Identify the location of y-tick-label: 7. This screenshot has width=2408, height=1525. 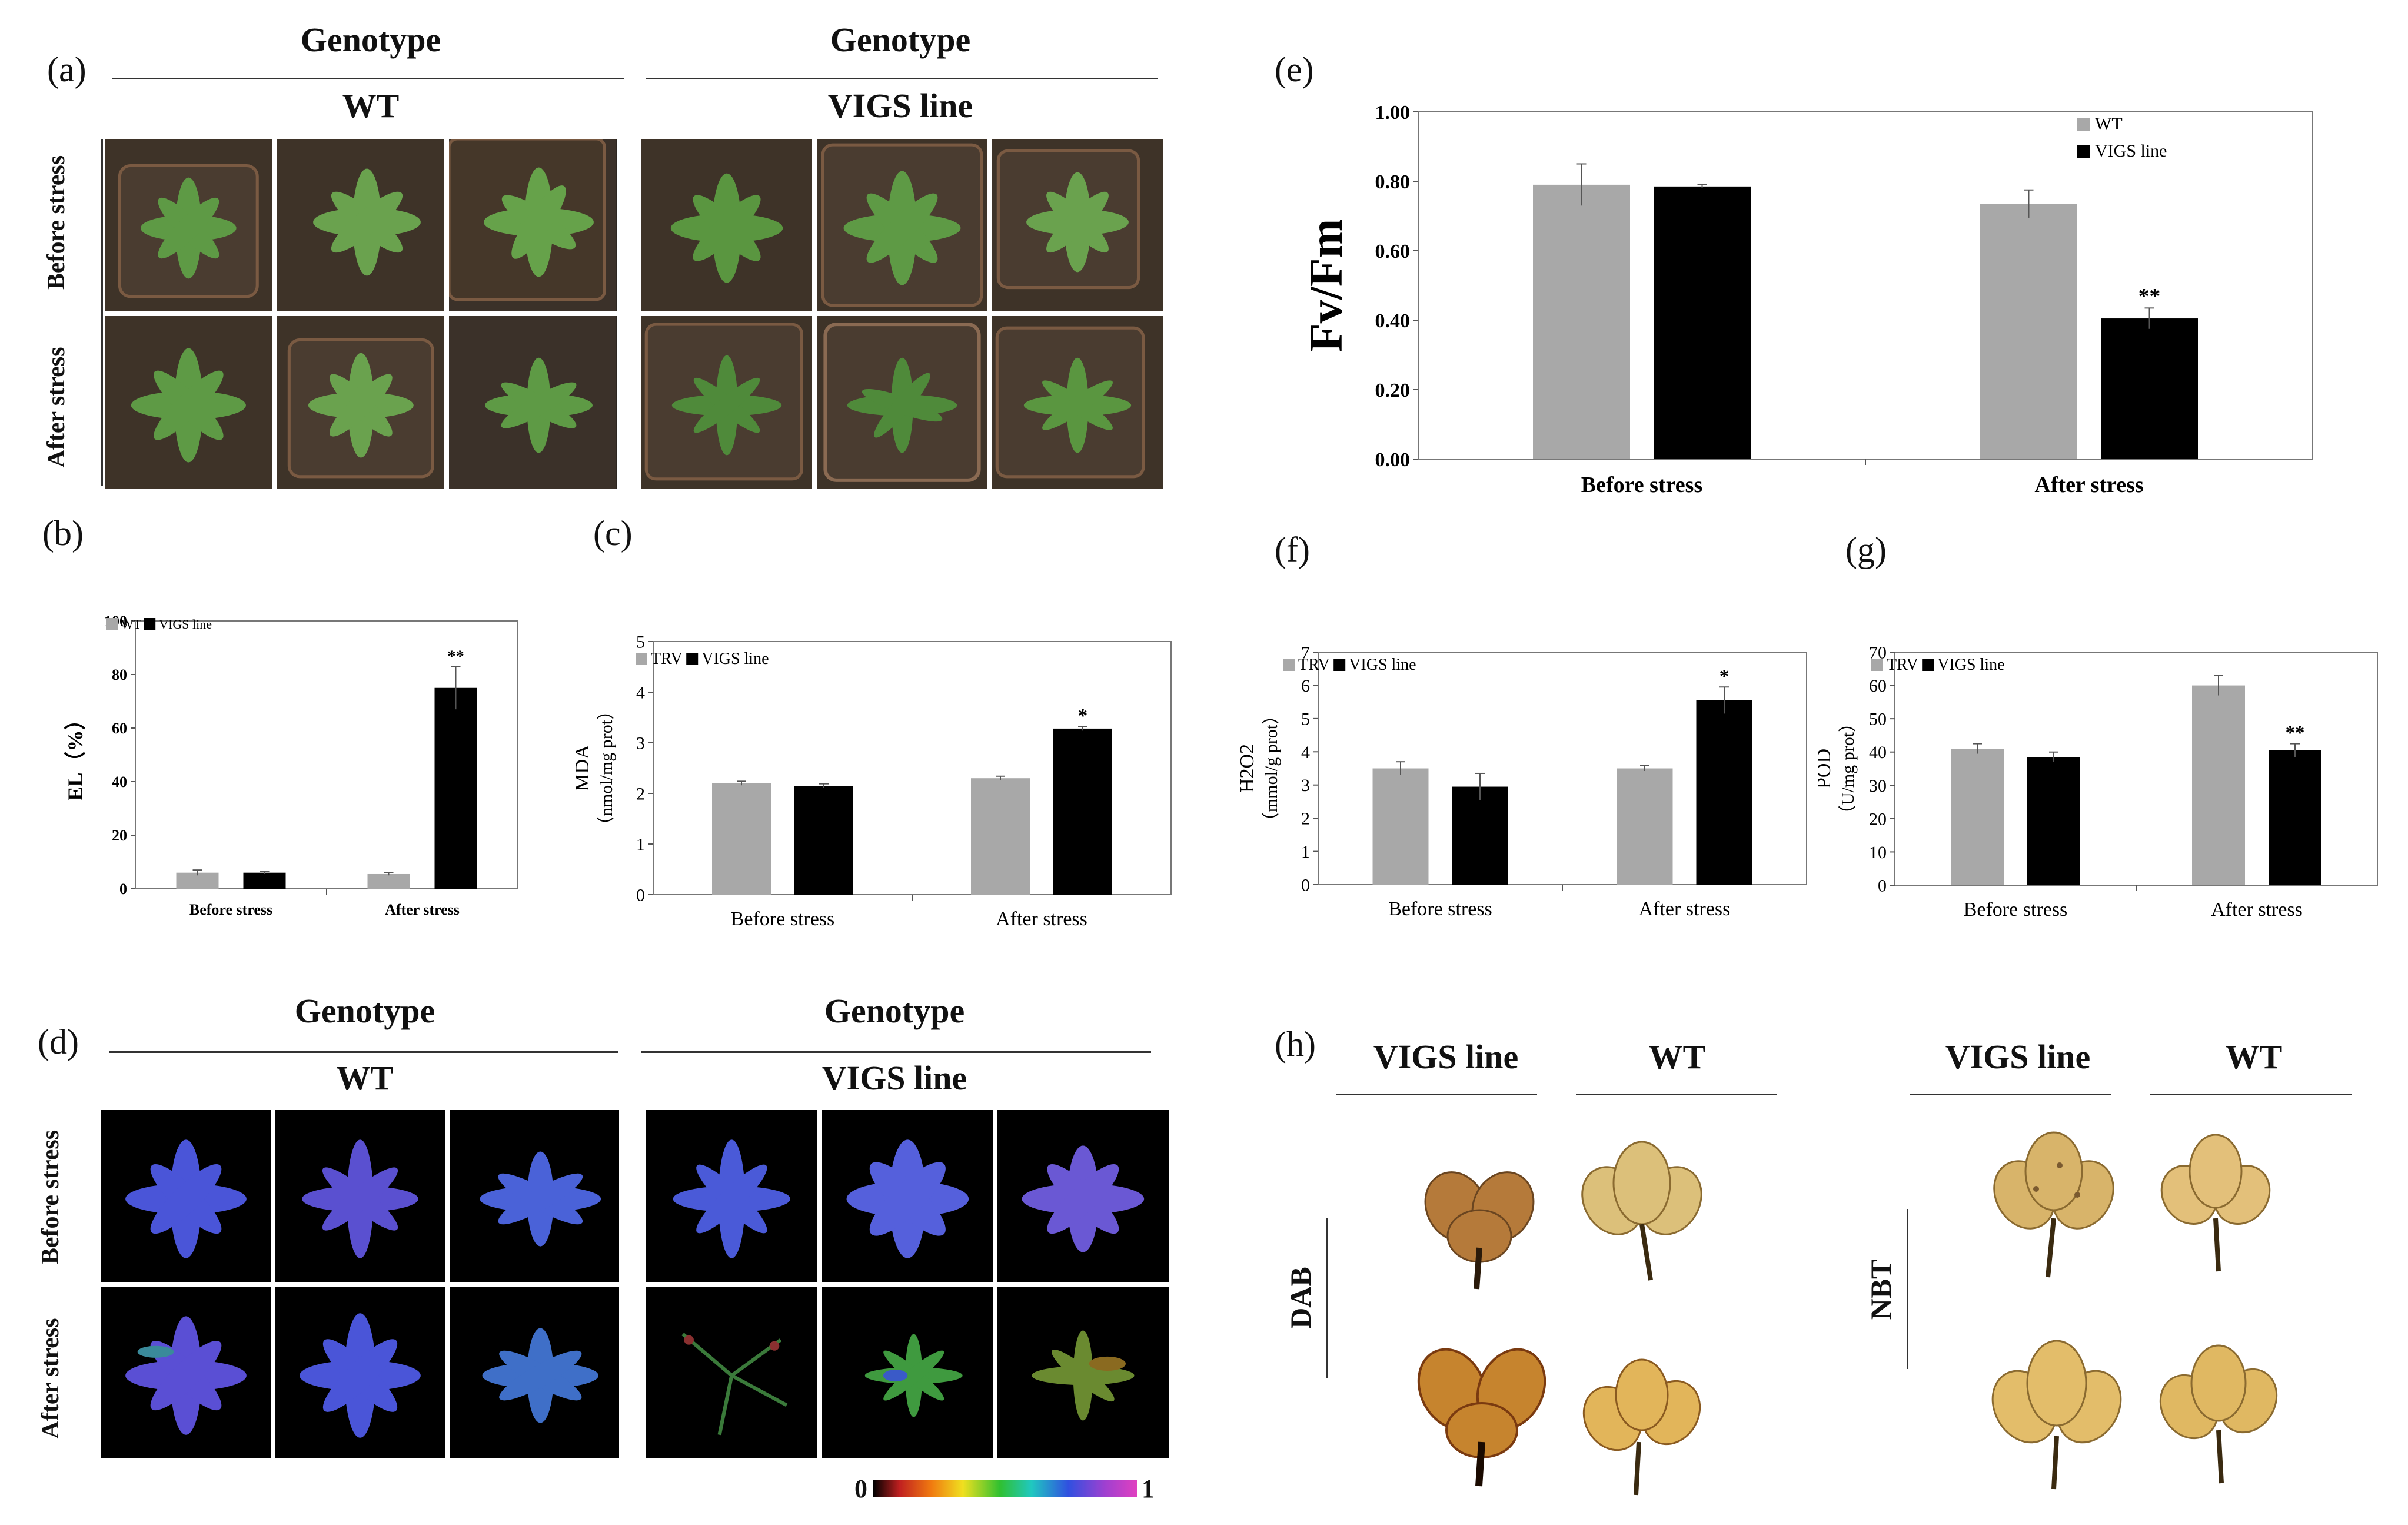
(1305, 653).